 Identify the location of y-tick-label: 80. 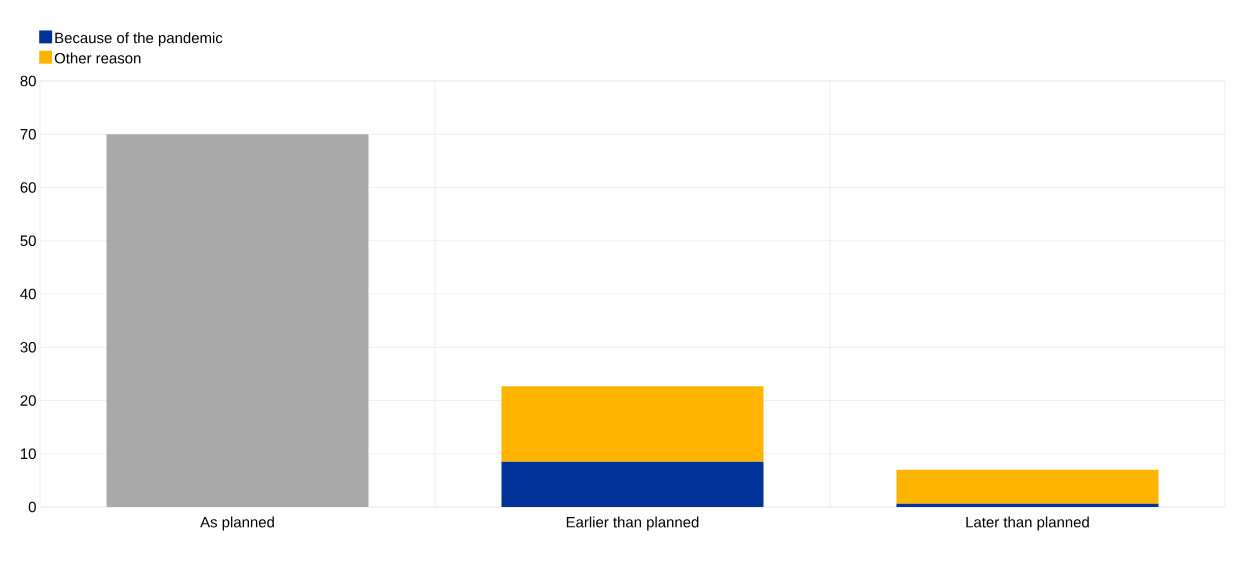
(28, 81).